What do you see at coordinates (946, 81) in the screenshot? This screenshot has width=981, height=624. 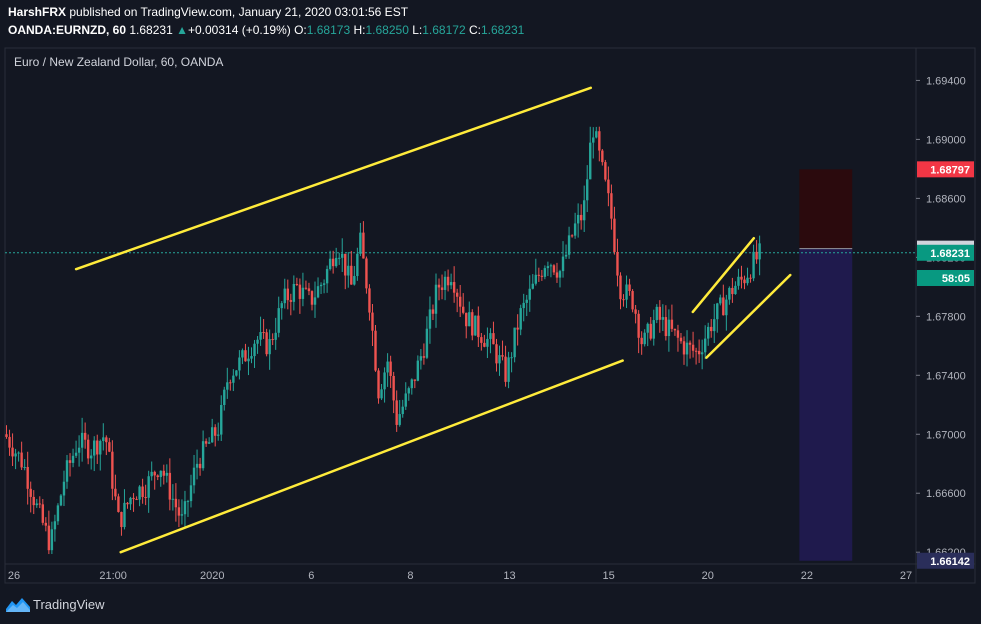 I see `y-tick-label: 1.69400` at bounding box center [946, 81].